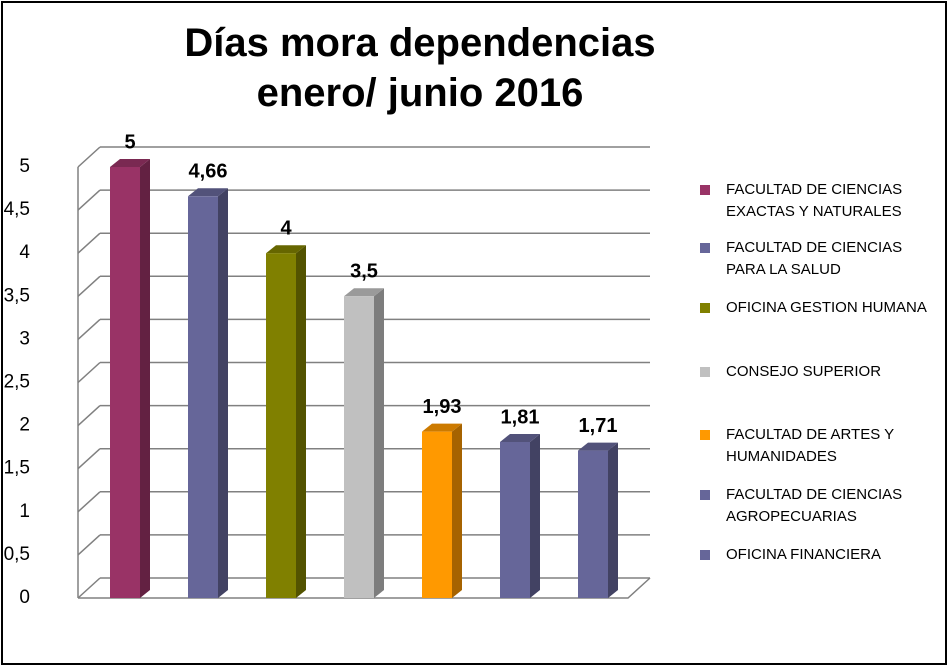 The image size is (948, 666). Describe the element at coordinates (814, 505) in the screenshot. I see `legend-label: FACULTAD DE CIENCIAS AGROPECUARIAS` at that location.